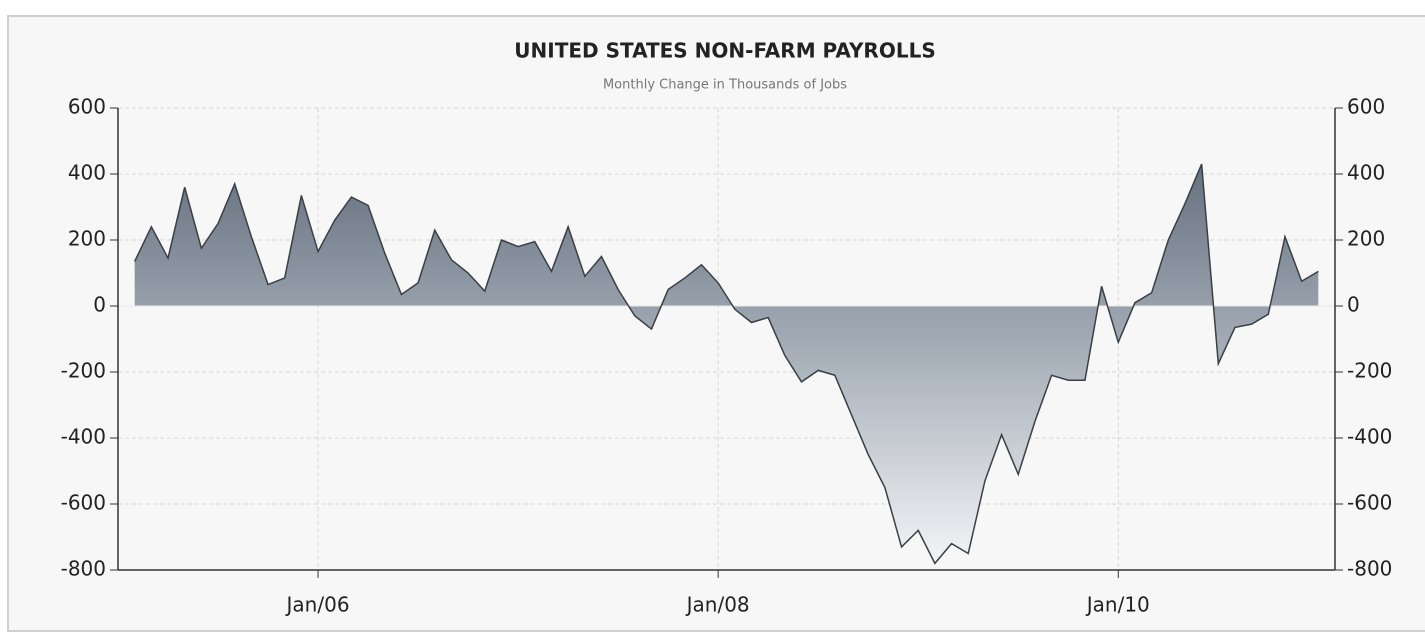 This screenshot has width=1425, height=637. I want to click on chart-title: UNITED STATES NON-FARM PAYROLLS, so click(724, 51).